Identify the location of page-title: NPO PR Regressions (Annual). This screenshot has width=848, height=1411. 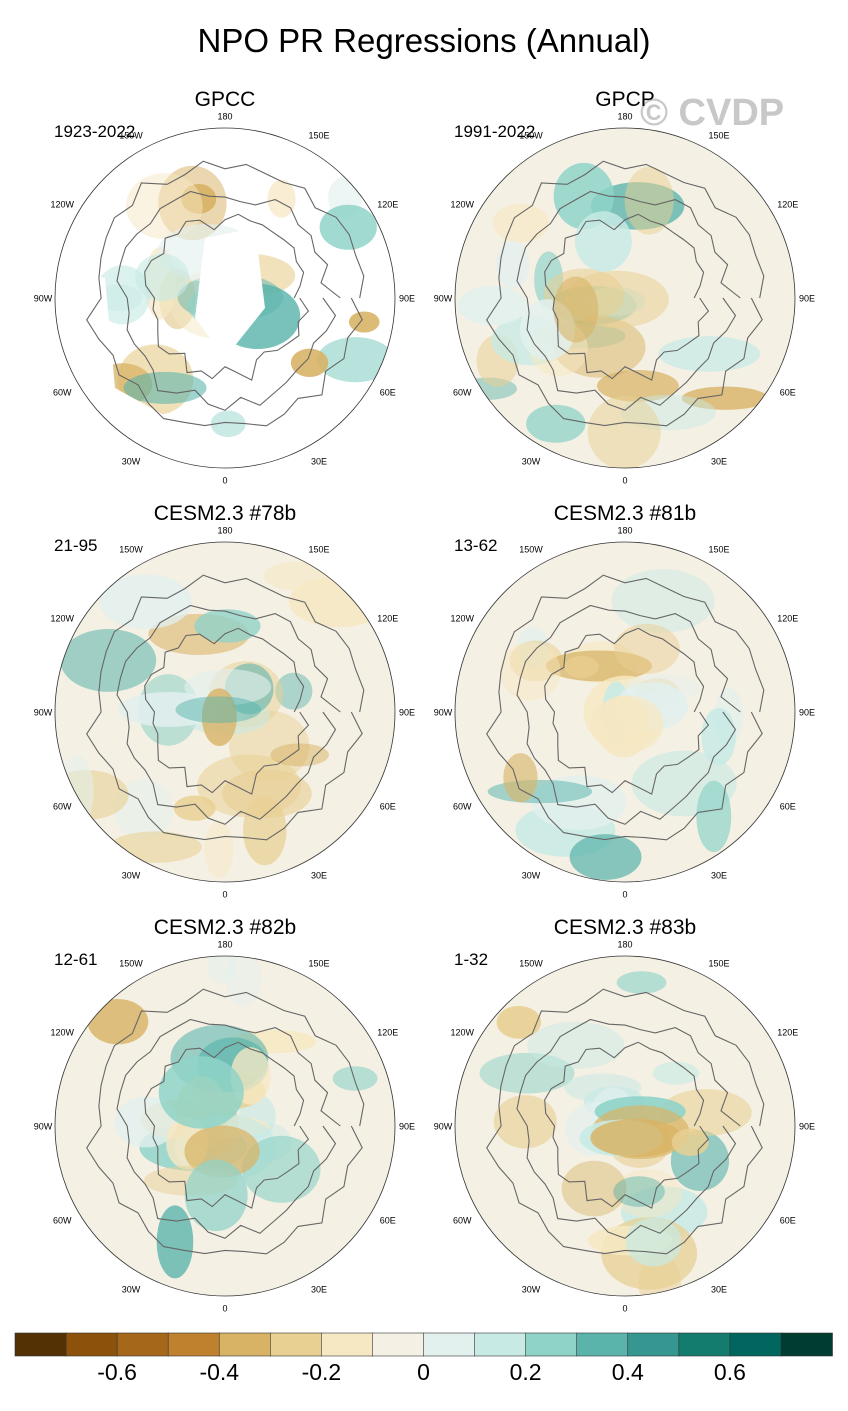
(424, 40).